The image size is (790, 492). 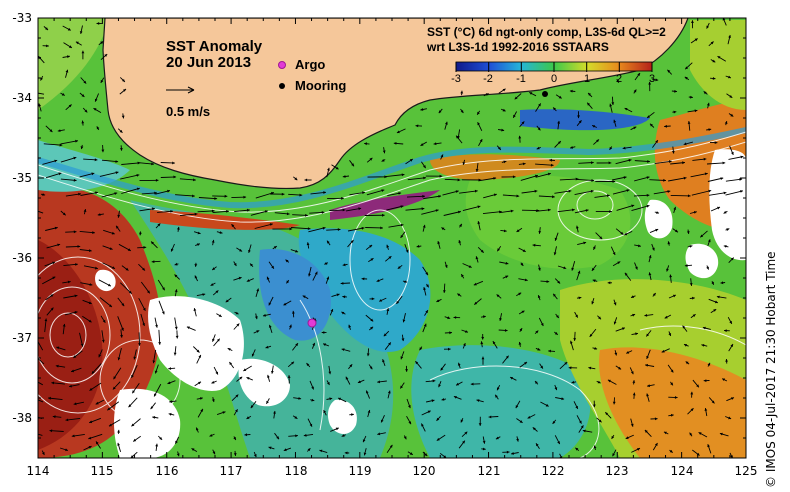 What do you see at coordinates (38, 471) in the screenshot?
I see `longitude-label: 114` at bounding box center [38, 471].